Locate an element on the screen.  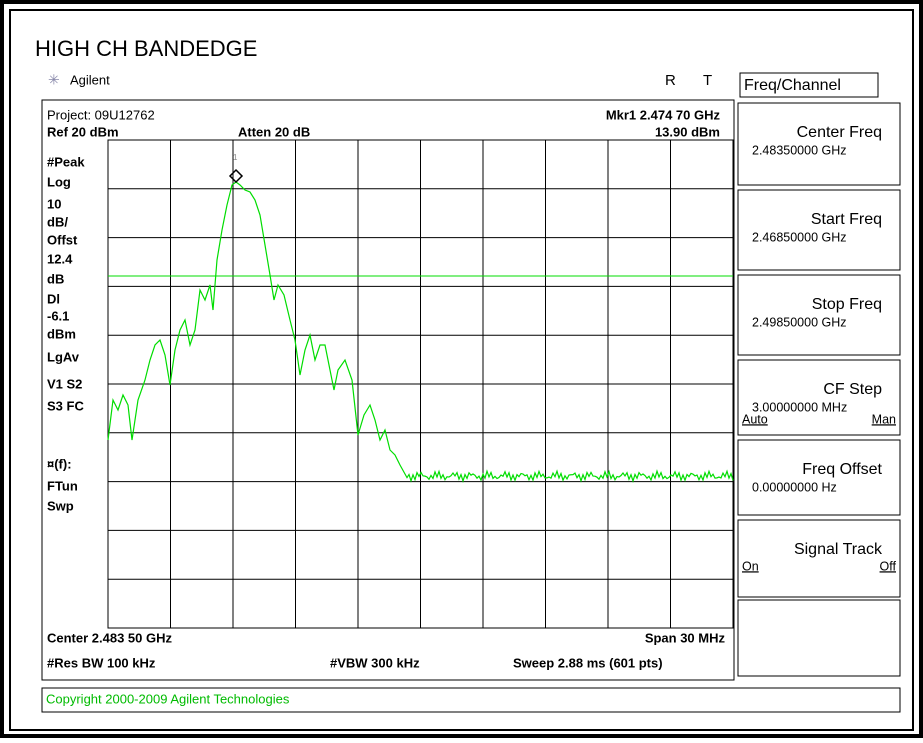
softkey-option: Off is located at coordinates (888, 566).